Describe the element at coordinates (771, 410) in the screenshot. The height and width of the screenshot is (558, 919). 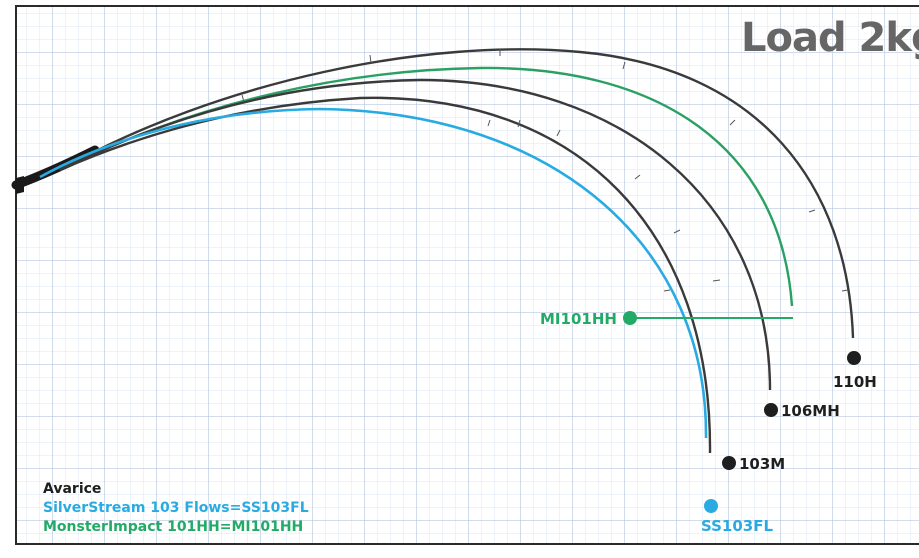
I see `marker-106MH` at that location.